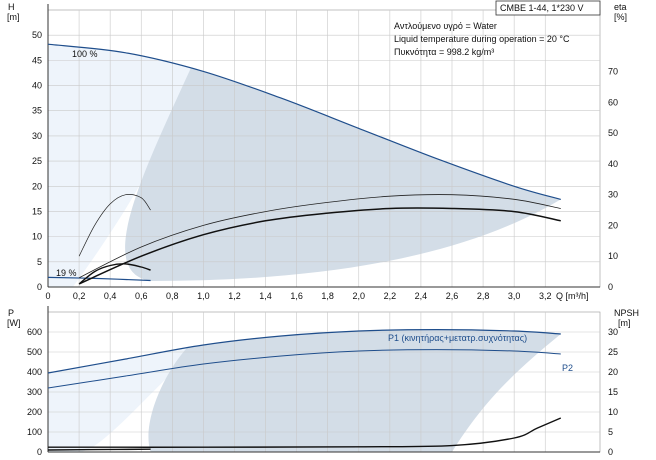  Describe the element at coordinates (620, 7) in the screenshot. I see `top-y-right-label: eta` at that location.